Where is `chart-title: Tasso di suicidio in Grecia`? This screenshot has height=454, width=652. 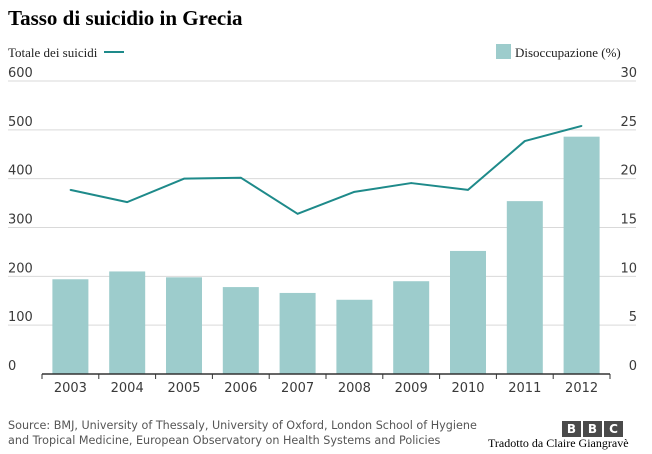
chart-title: Tasso di suicidio in Grecia is located at coordinates (125, 18).